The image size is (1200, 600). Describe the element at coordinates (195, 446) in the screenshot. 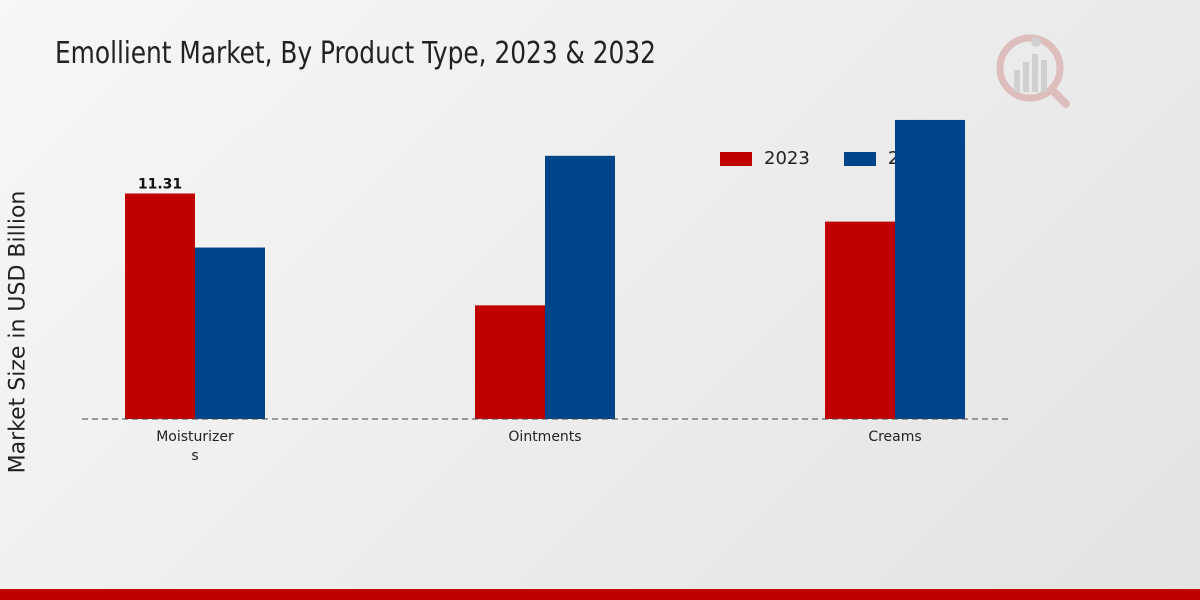

I see `x-tick-label-moisturizers: Moisturizer s` at that location.